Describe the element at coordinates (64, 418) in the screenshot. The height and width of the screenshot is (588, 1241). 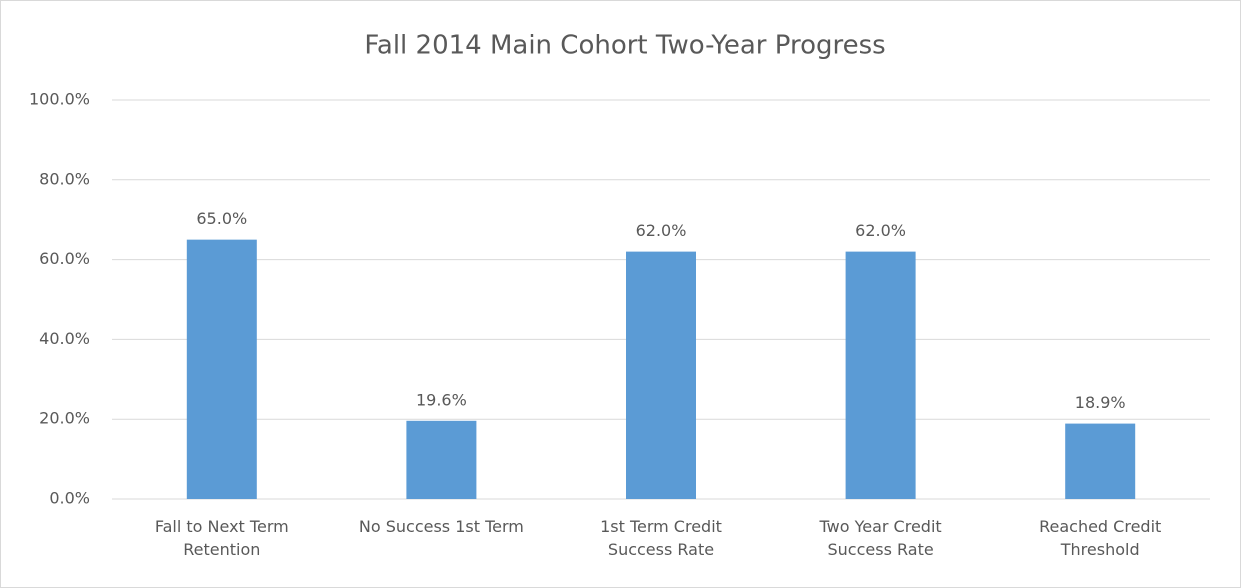
I see `y-tick-label: 20.0%` at that location.